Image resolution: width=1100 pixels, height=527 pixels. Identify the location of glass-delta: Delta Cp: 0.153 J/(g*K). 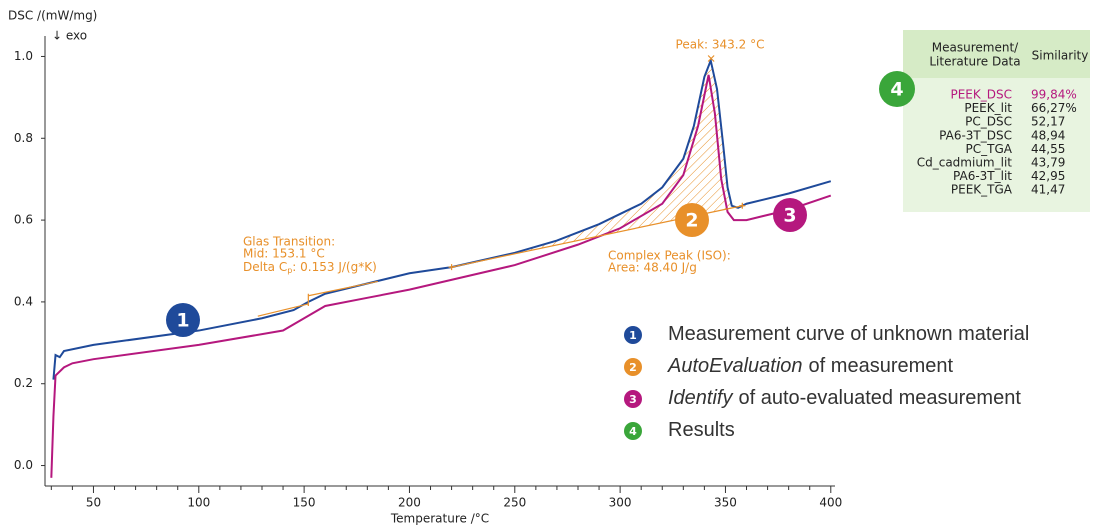
(310, 267).